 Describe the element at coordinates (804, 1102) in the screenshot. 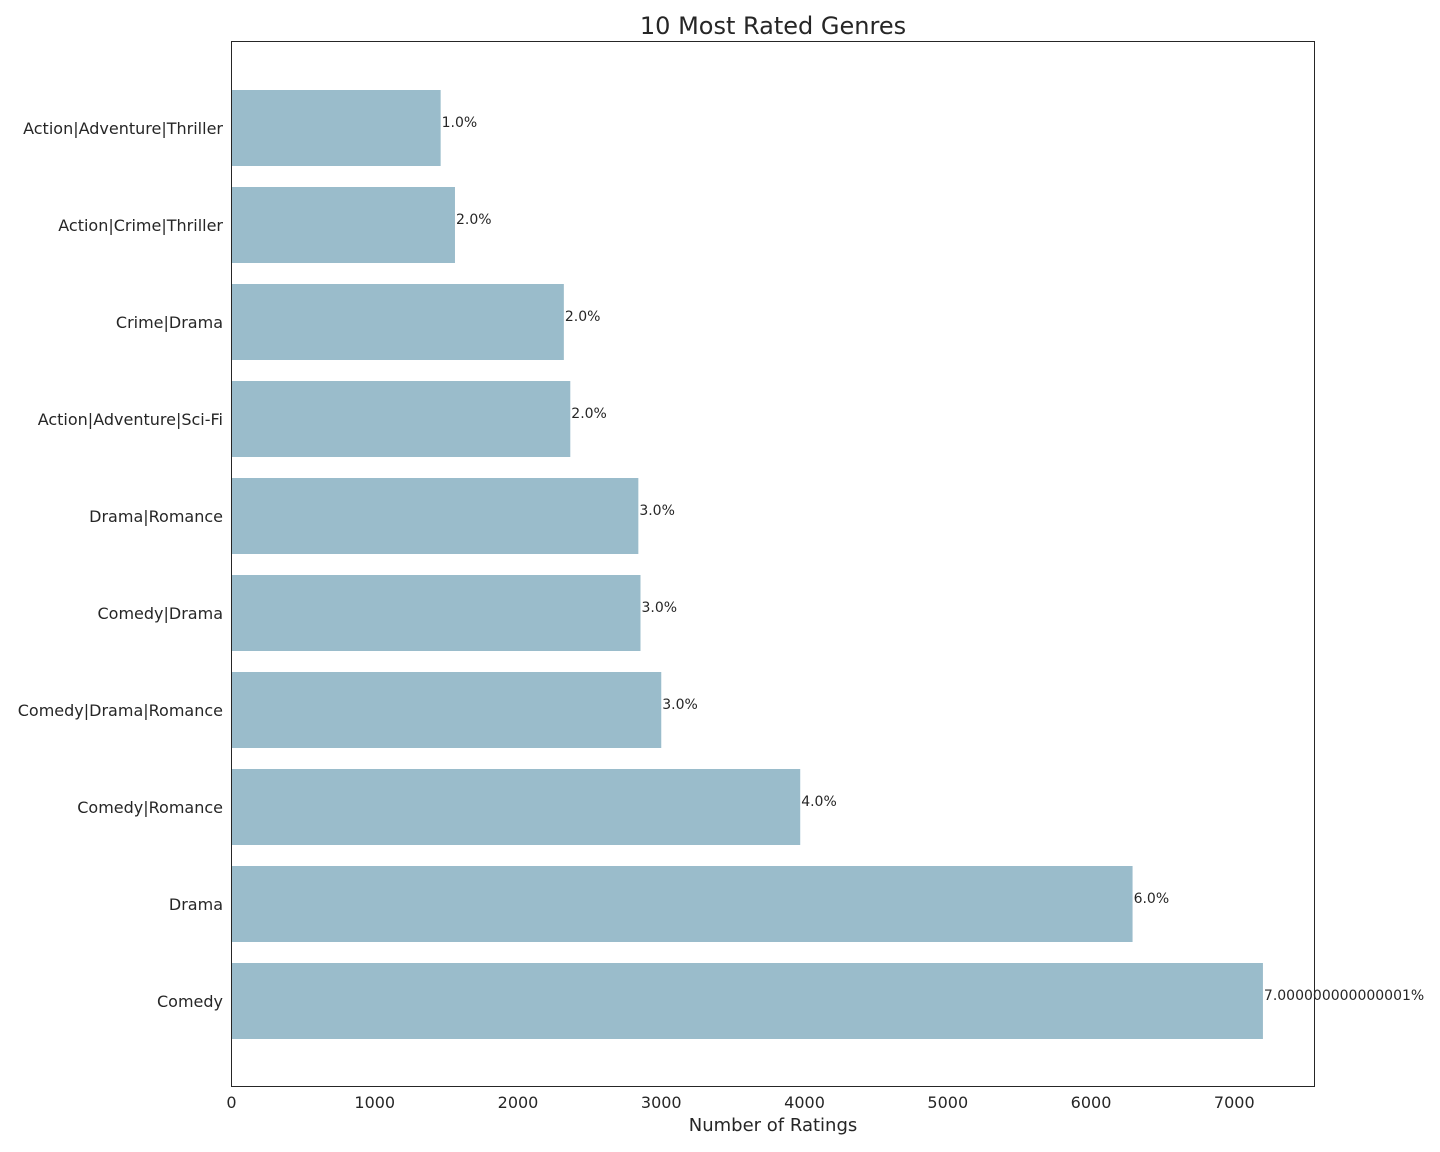

I see `x-tick-label: 4000` at that location.